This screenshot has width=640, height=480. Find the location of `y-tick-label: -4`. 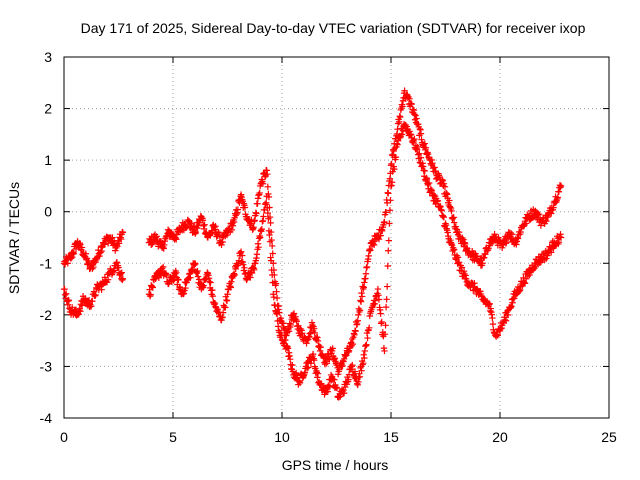

y-tick-label: -4 is located at coordinates (46, 418).